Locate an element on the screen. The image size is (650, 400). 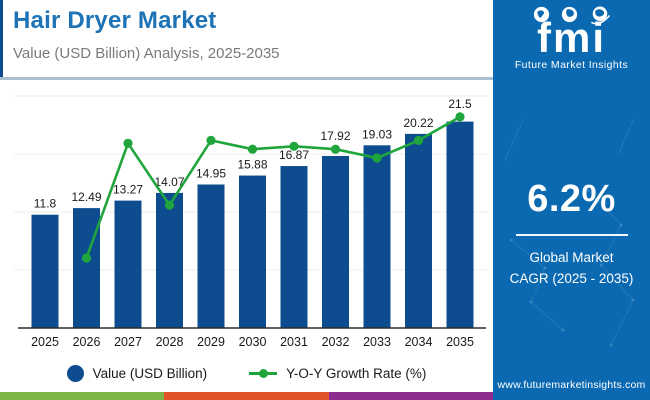
cagr-value: 6.2% is located at coordinates (571, 199).